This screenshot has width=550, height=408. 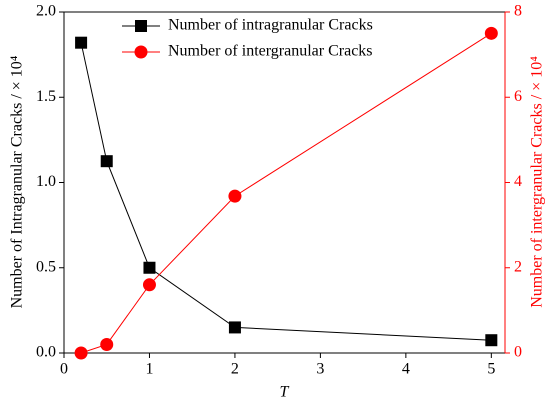 What do you see at coordinates (149, 369) in the screenshot?
I see `x-tick-label: 1` at bounding box center [149, 369].